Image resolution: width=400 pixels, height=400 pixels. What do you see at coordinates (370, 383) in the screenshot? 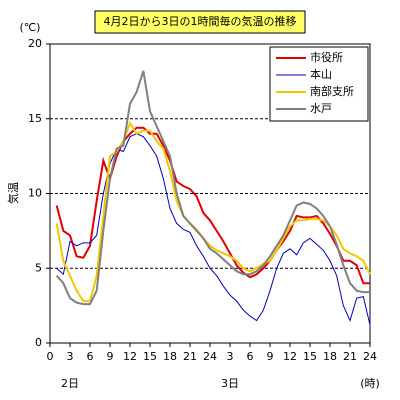
I see `x-unit: (時)` at bounding box center [370, 383].